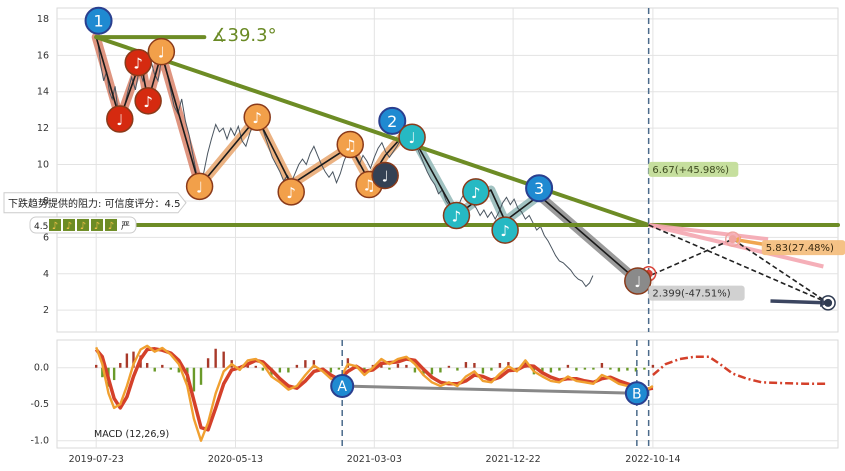  Describe the element at coordinates (125, 226) in the screenshot. I see `score-text: 严` at that location.